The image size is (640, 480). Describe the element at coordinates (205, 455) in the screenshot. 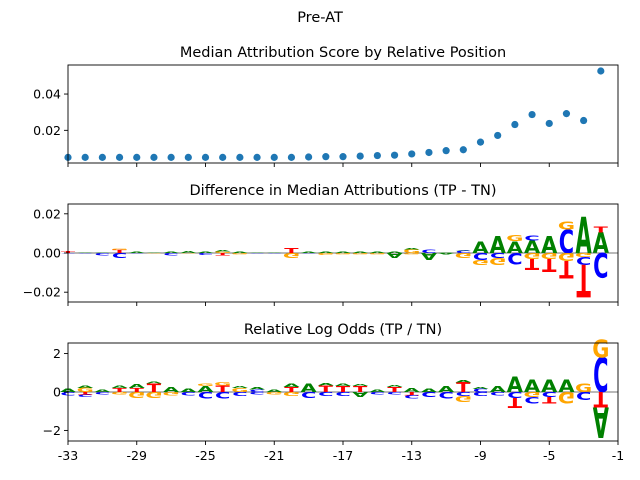

I see `x-tick-label: -25` at that location.